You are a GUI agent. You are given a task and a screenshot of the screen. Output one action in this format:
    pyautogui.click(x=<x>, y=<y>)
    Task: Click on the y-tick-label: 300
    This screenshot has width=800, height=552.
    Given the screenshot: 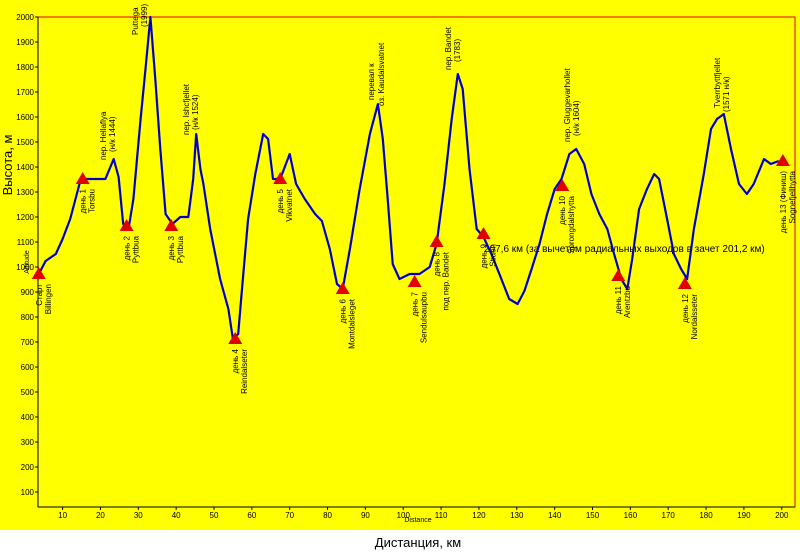 What is the action you would take?
    pyautogui.click(x=28, y=442)
    